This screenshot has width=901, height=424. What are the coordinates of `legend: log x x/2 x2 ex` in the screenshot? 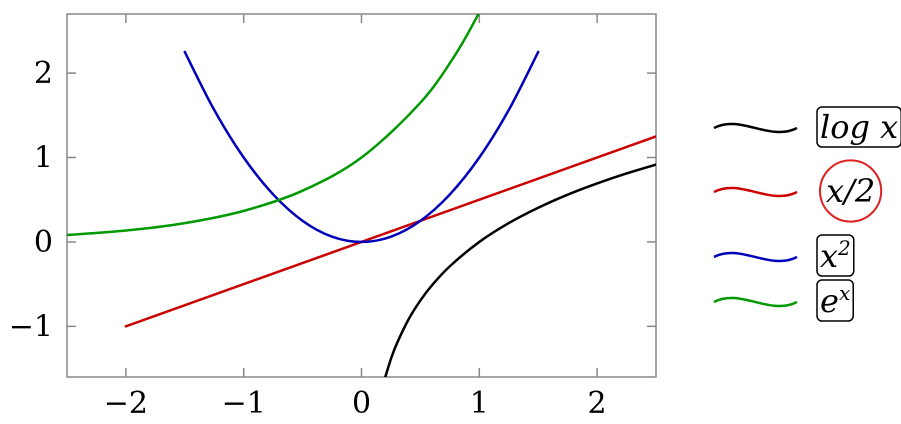 It's located at (807, 214).